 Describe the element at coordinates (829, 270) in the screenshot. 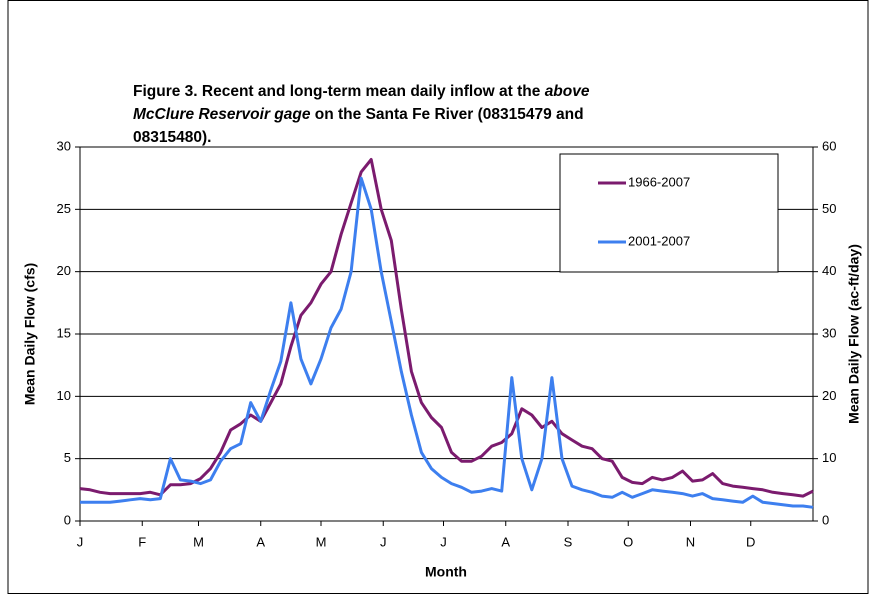

I see `y2-tick-label: 40` at that location.